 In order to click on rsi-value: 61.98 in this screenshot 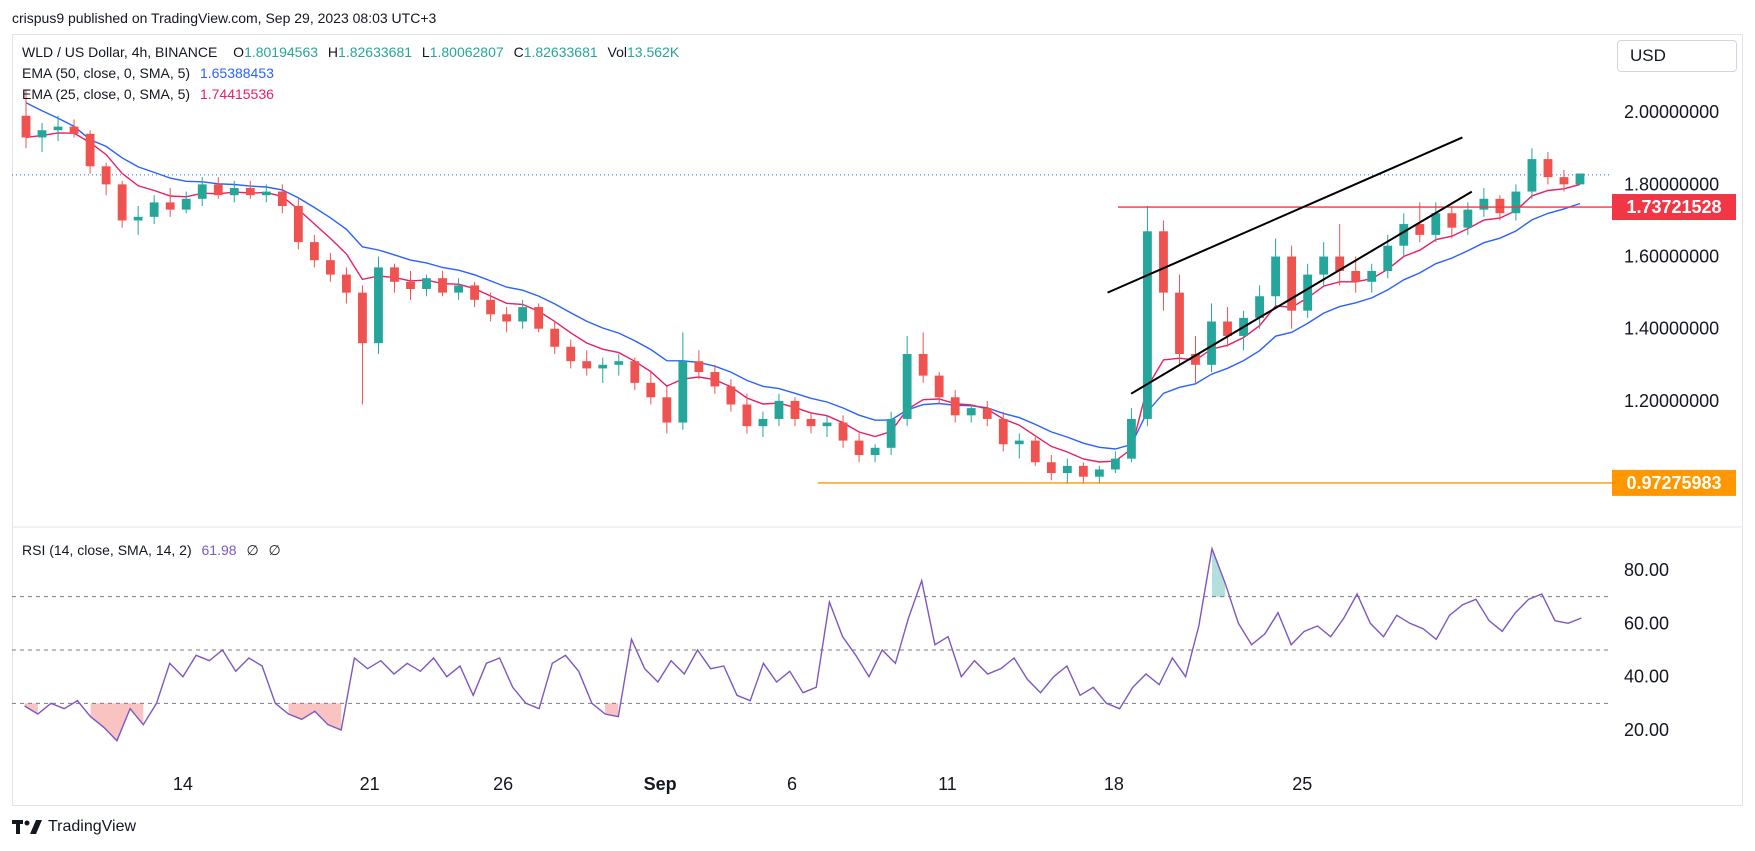, I will do `click(219, 550)`.